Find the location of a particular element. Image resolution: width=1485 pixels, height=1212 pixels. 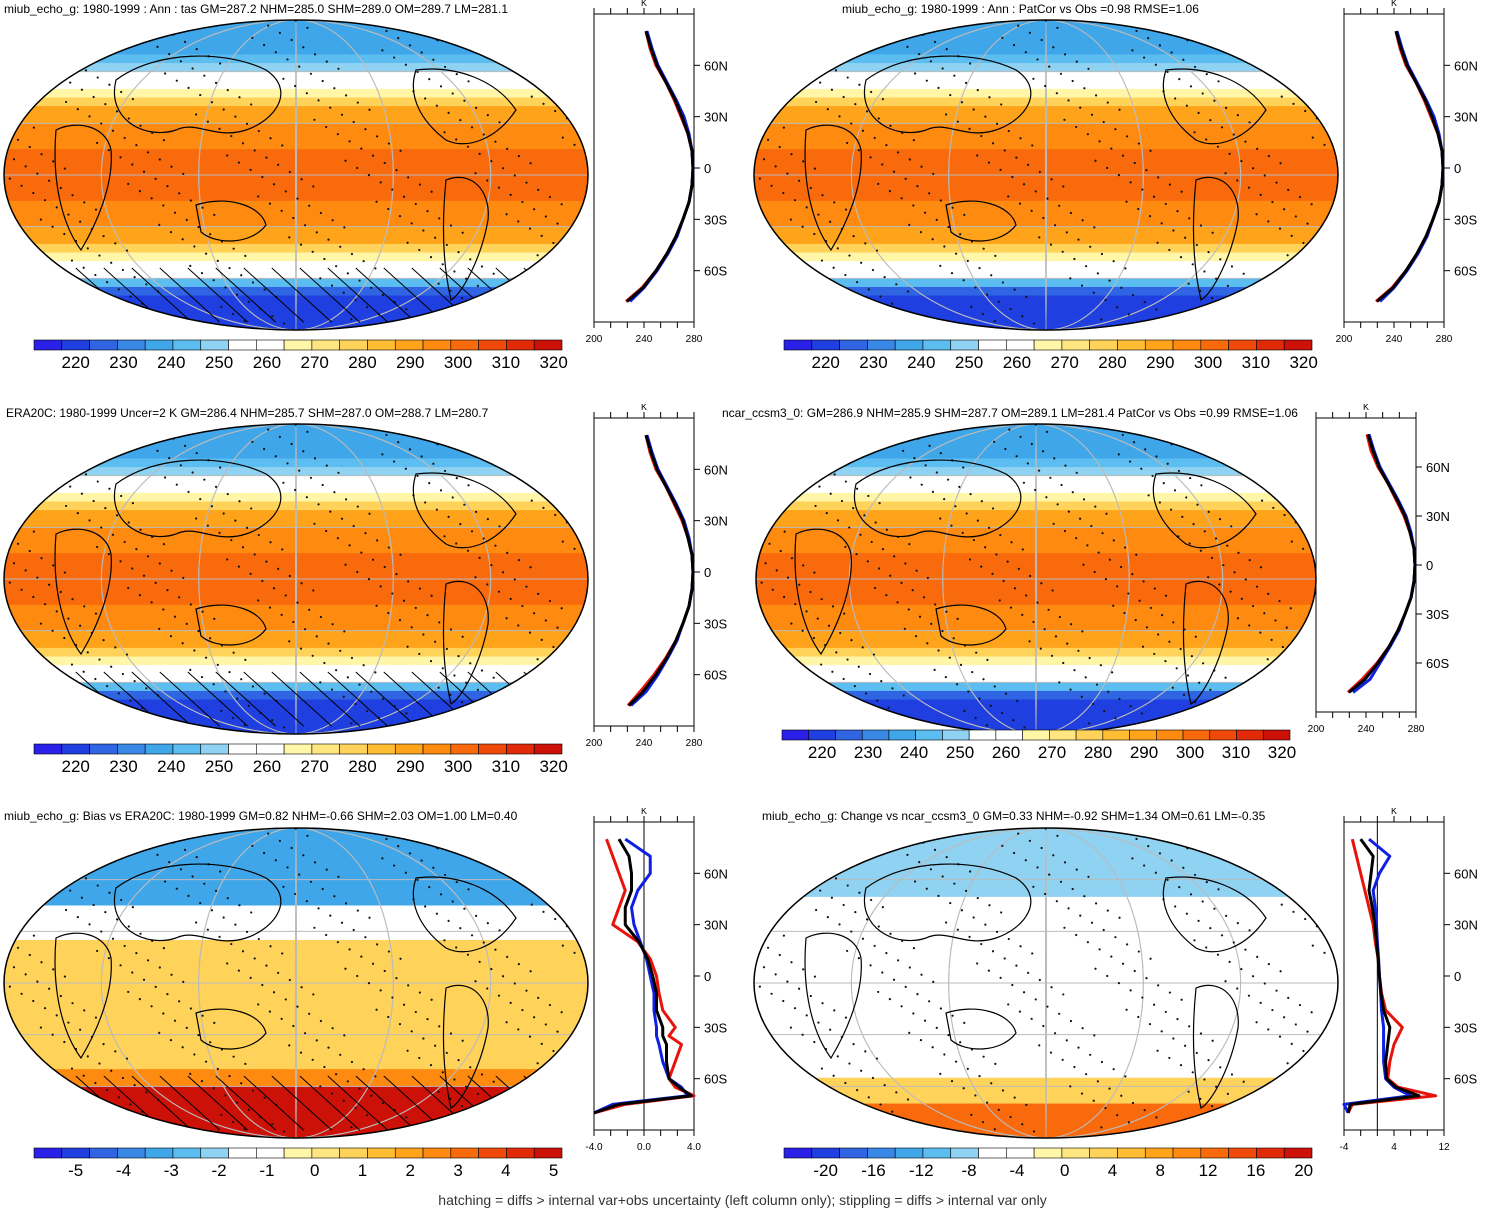

continent-outline is located at coordinates (231, 221).